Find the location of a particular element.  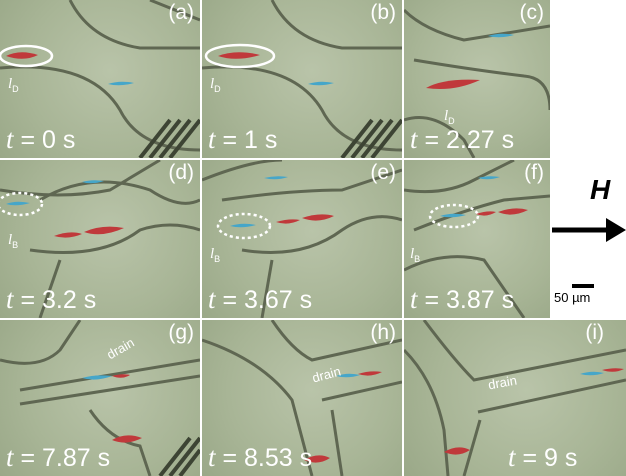

time-label: t = 2.27 s is located at coordinates (462, 139).